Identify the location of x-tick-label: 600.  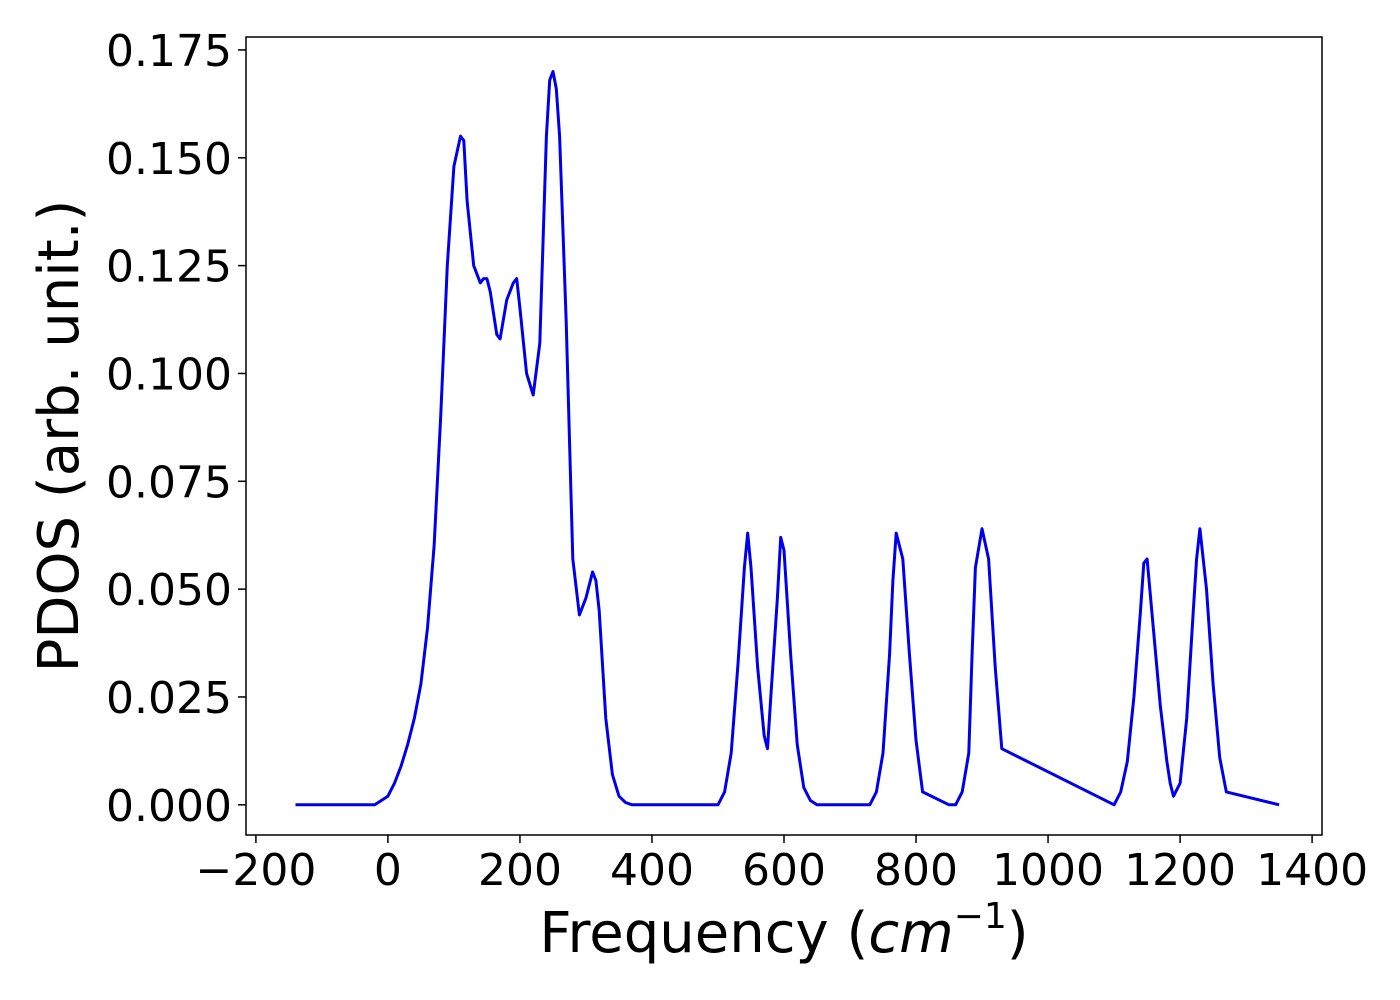
(784, 870).